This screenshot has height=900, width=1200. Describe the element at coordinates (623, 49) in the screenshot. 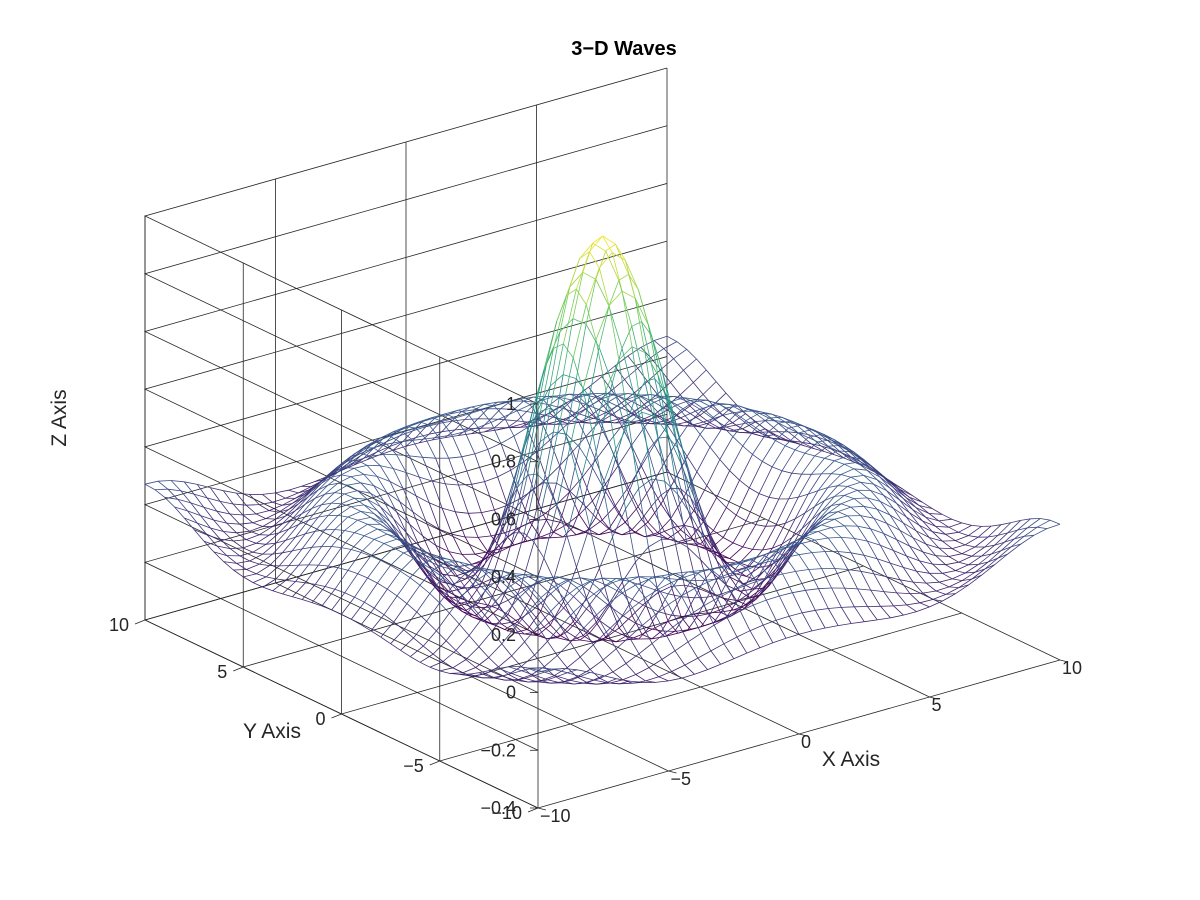

I see `chart-title: 3−D Waves` at that location.